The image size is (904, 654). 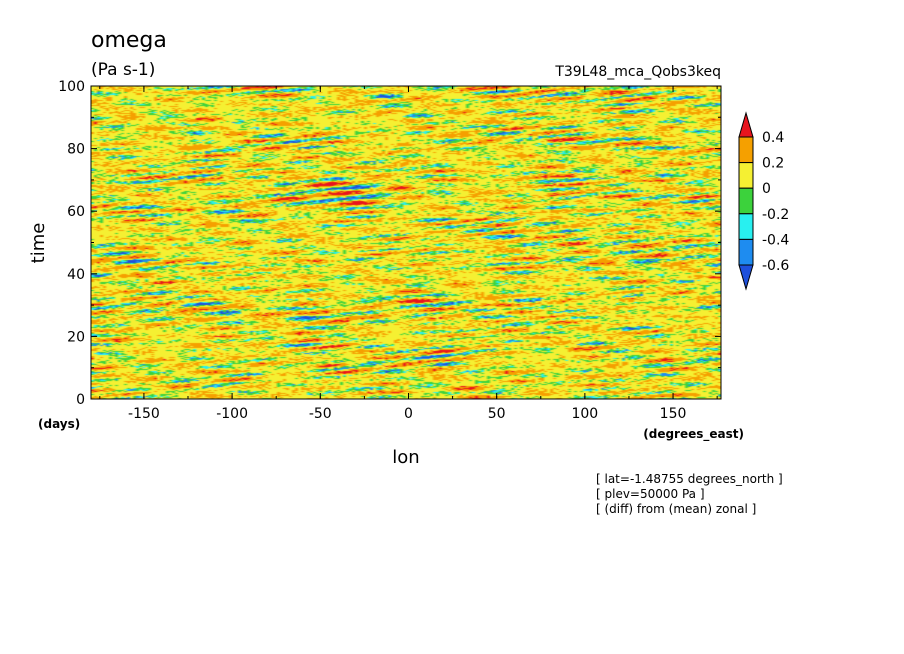 What do you see at coordinates (408, 414) in the screenshot?
I see `x-tick-label: 0` at bounding box center [408, 414].